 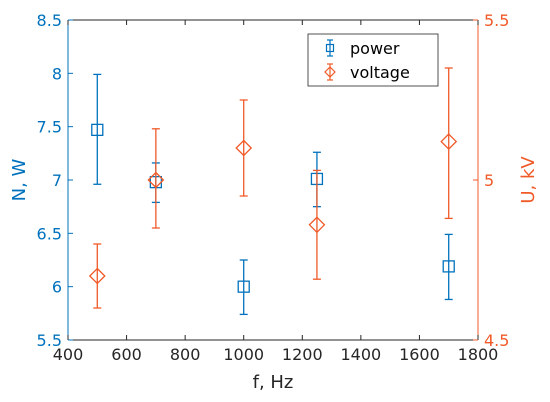 I want to click on left-y-tick-label: 6, so click(x=57, y=287).